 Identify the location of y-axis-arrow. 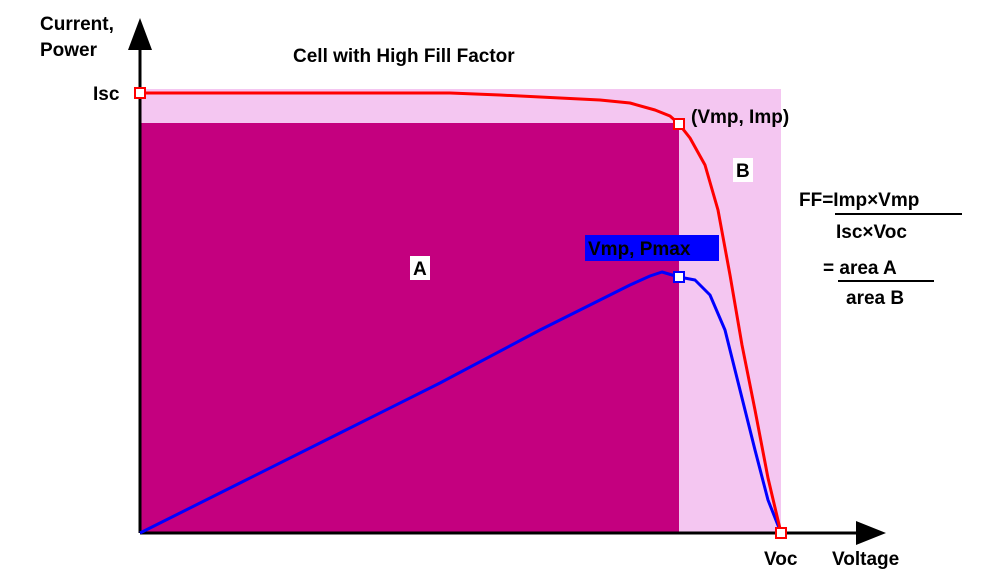
(140, 34).